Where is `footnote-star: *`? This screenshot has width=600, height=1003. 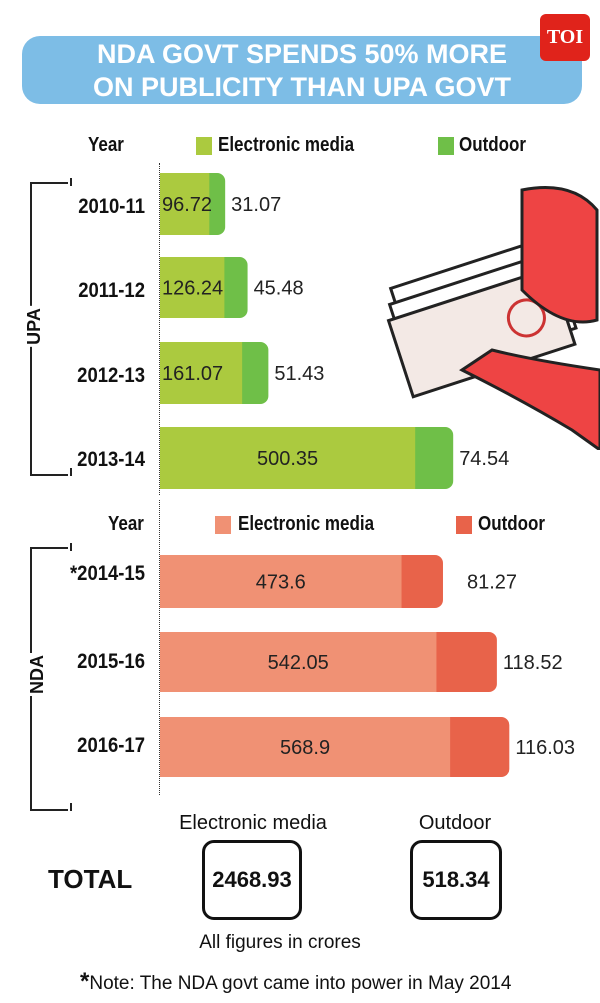 footnote-star: * is located at coordinates (85, 981).